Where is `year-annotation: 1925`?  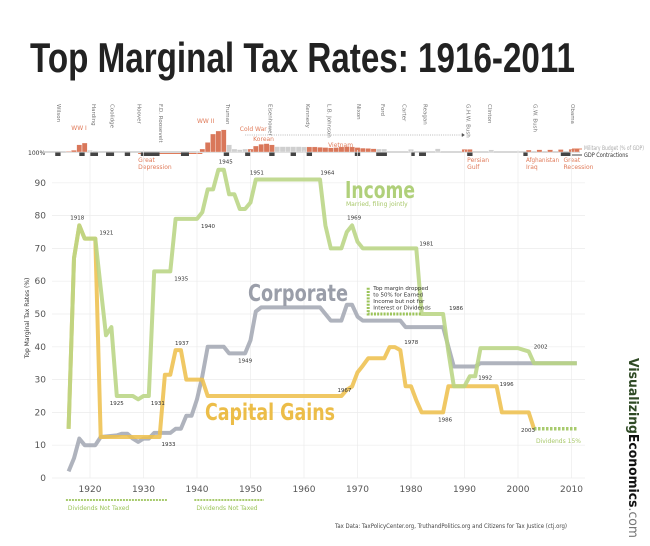
year-annotation: 1925 is located at coordinates (117, 404).